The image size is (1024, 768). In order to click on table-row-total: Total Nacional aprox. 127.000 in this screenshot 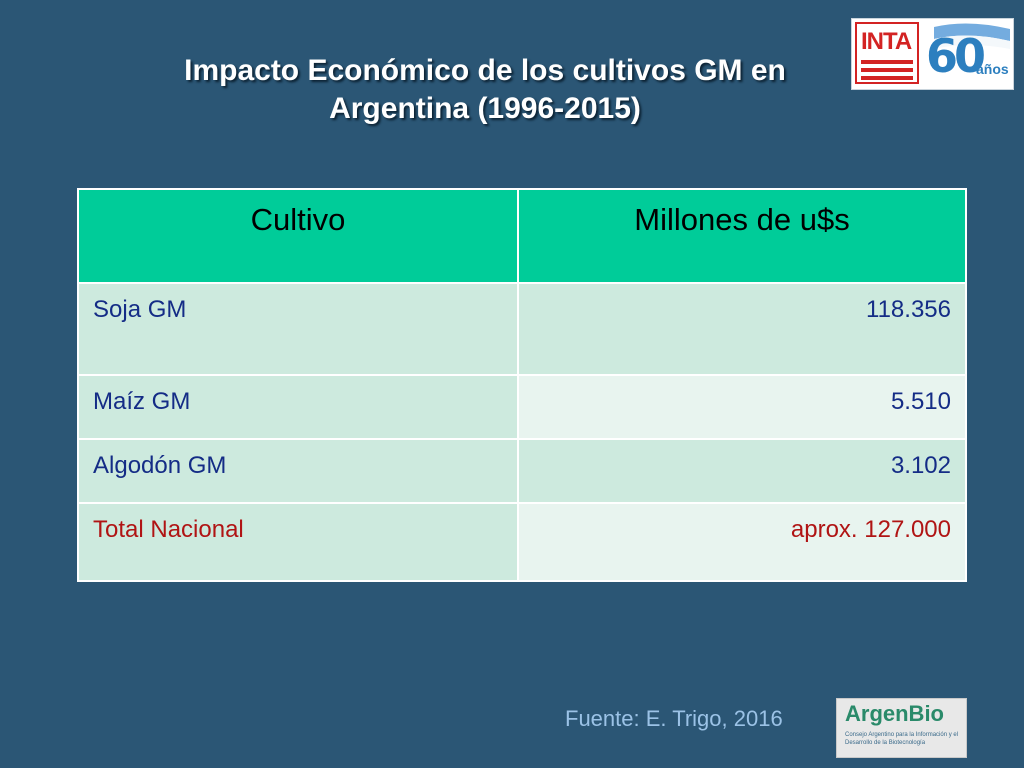, I will do `click(522, 542)`.